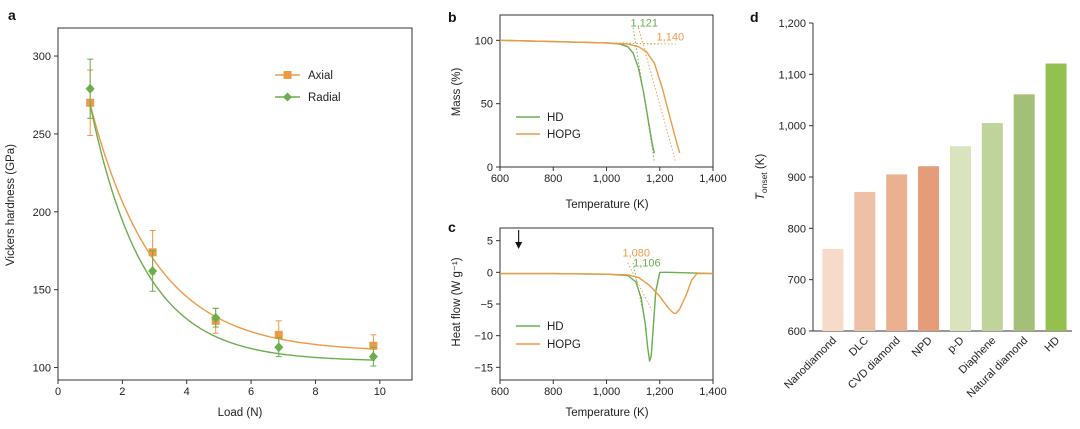  Describe the element at coordinates (452, 227) in the screenshot. I see `panel-c-label: c` at that location.